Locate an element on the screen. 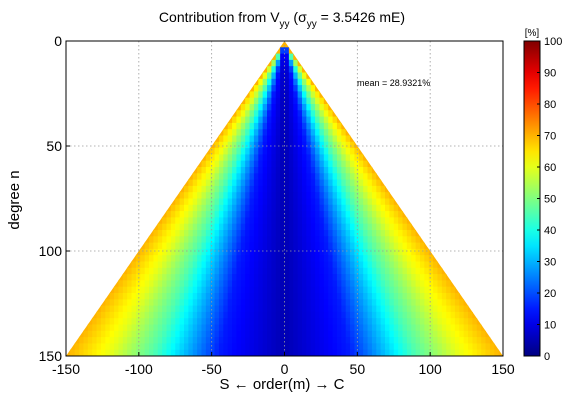 This screenshot has width=571, height=400. title-sigma: σ is located at coordinates (302, 17).